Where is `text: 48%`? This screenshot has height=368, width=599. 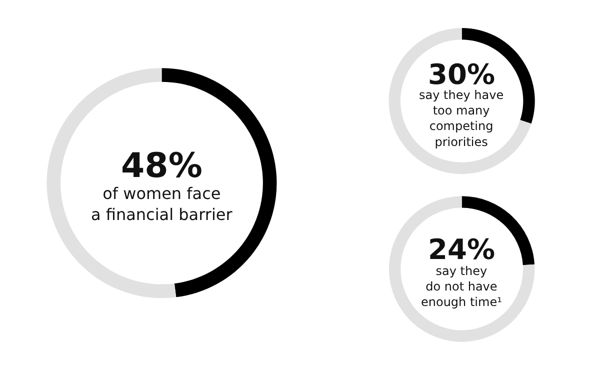
text: 48% is located at coordinates (161, 166).